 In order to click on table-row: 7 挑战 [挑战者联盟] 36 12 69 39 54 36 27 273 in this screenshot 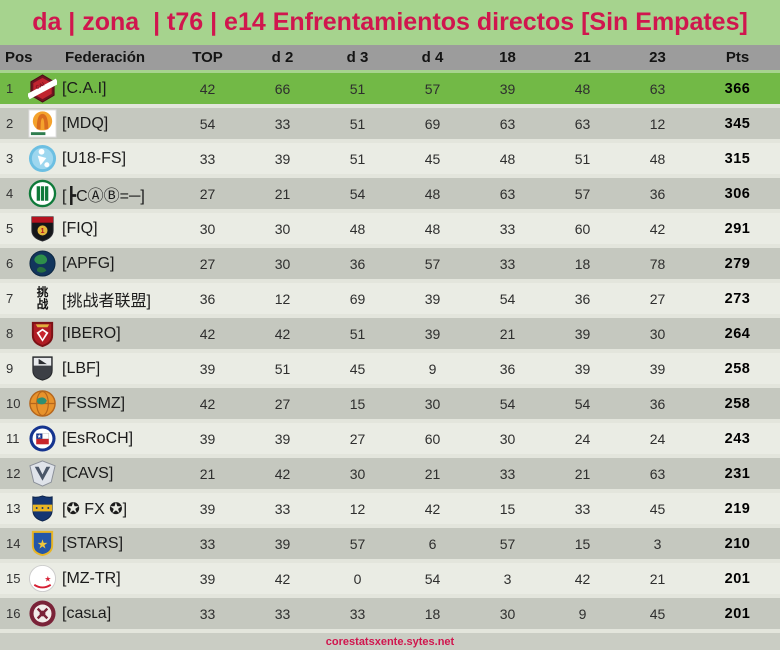, I will do `click(390, 300)`.